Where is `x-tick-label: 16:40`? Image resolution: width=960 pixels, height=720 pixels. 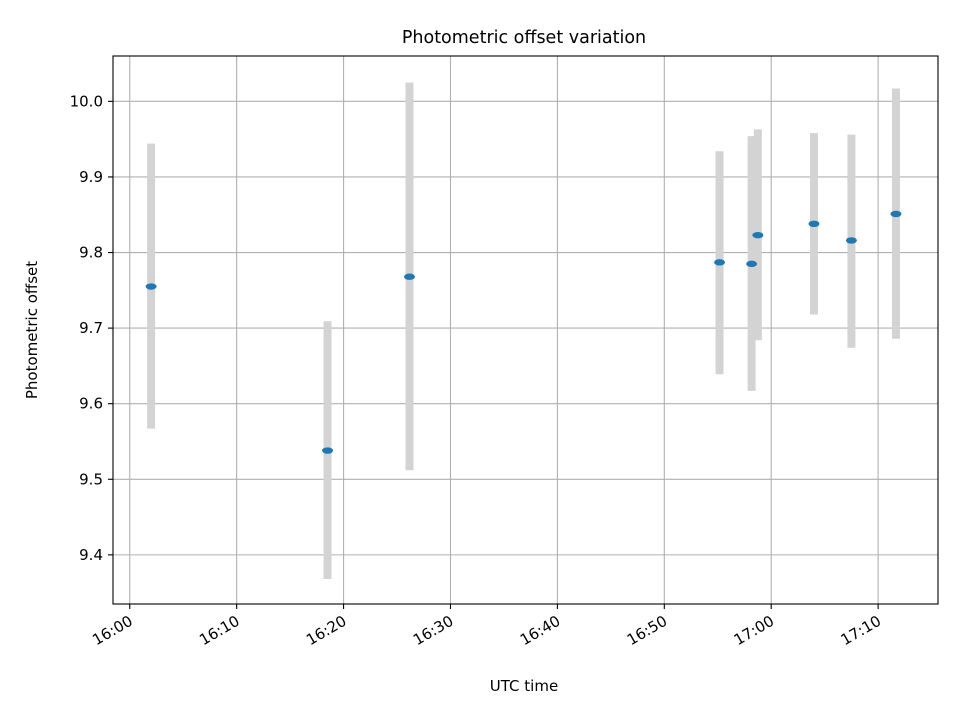
x-tick-label: 16:40 is located at coordinates (540, 630).